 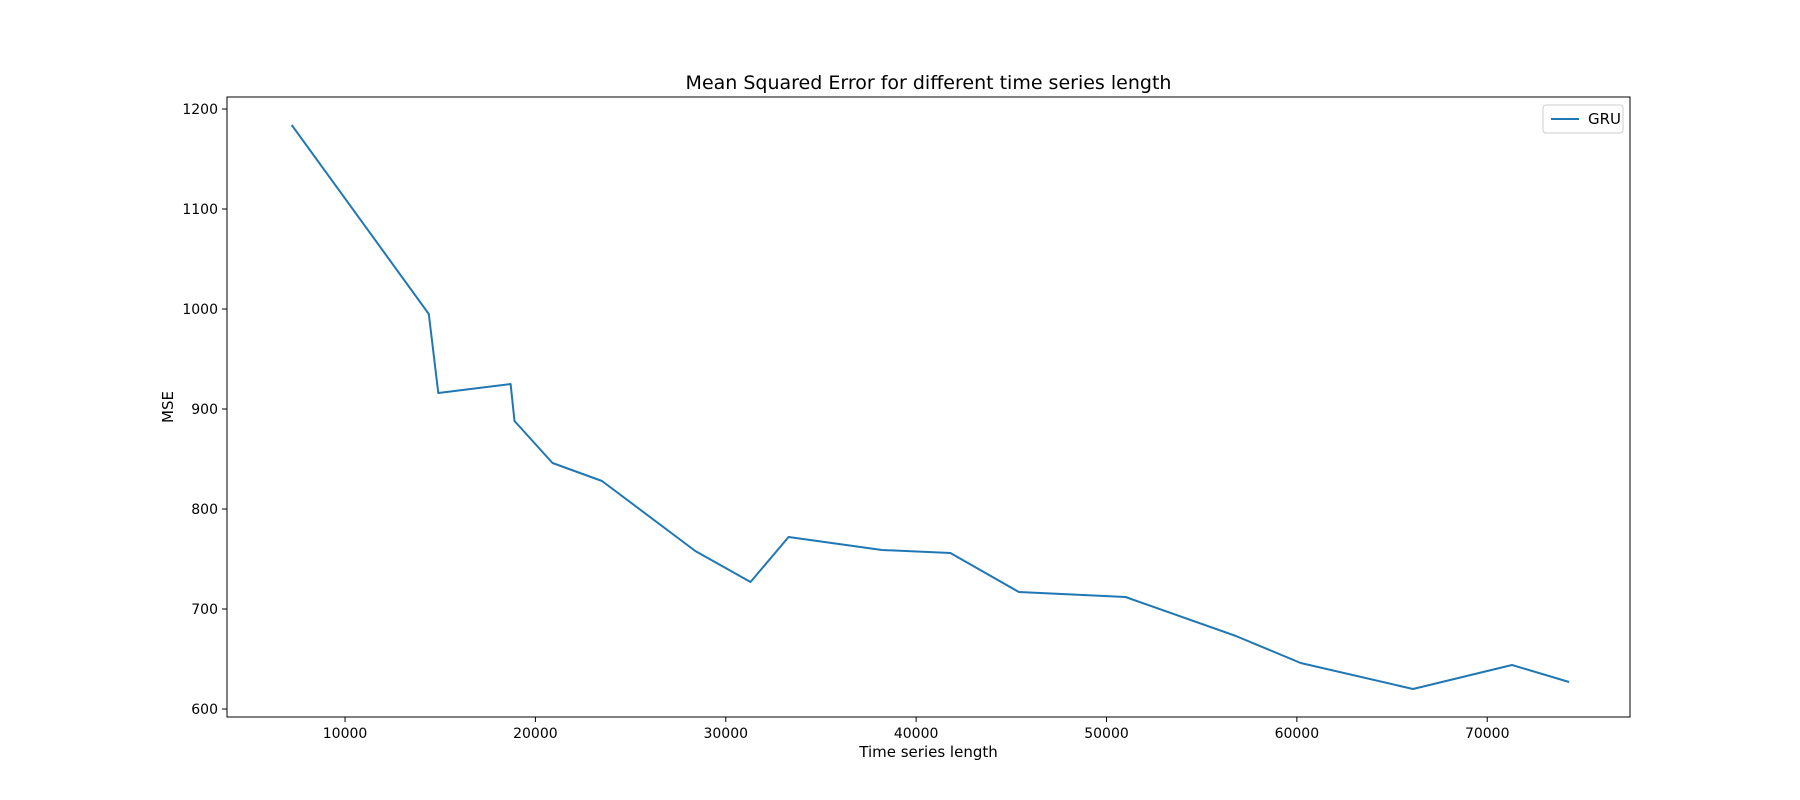 What do you see at coordinates (1106, 734) in the screenshot?
I see `x-tick-label: 50000` at bounding box center [1106, 734].